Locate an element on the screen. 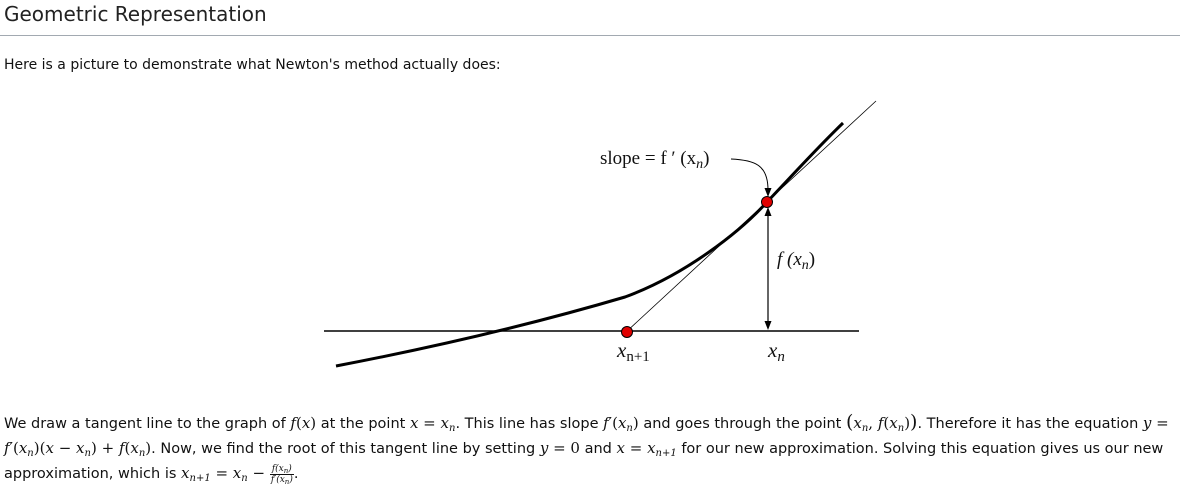 The width and height of the screenshot is (1182, 487). point-xn-fxn is located at coordinates (767, 202).